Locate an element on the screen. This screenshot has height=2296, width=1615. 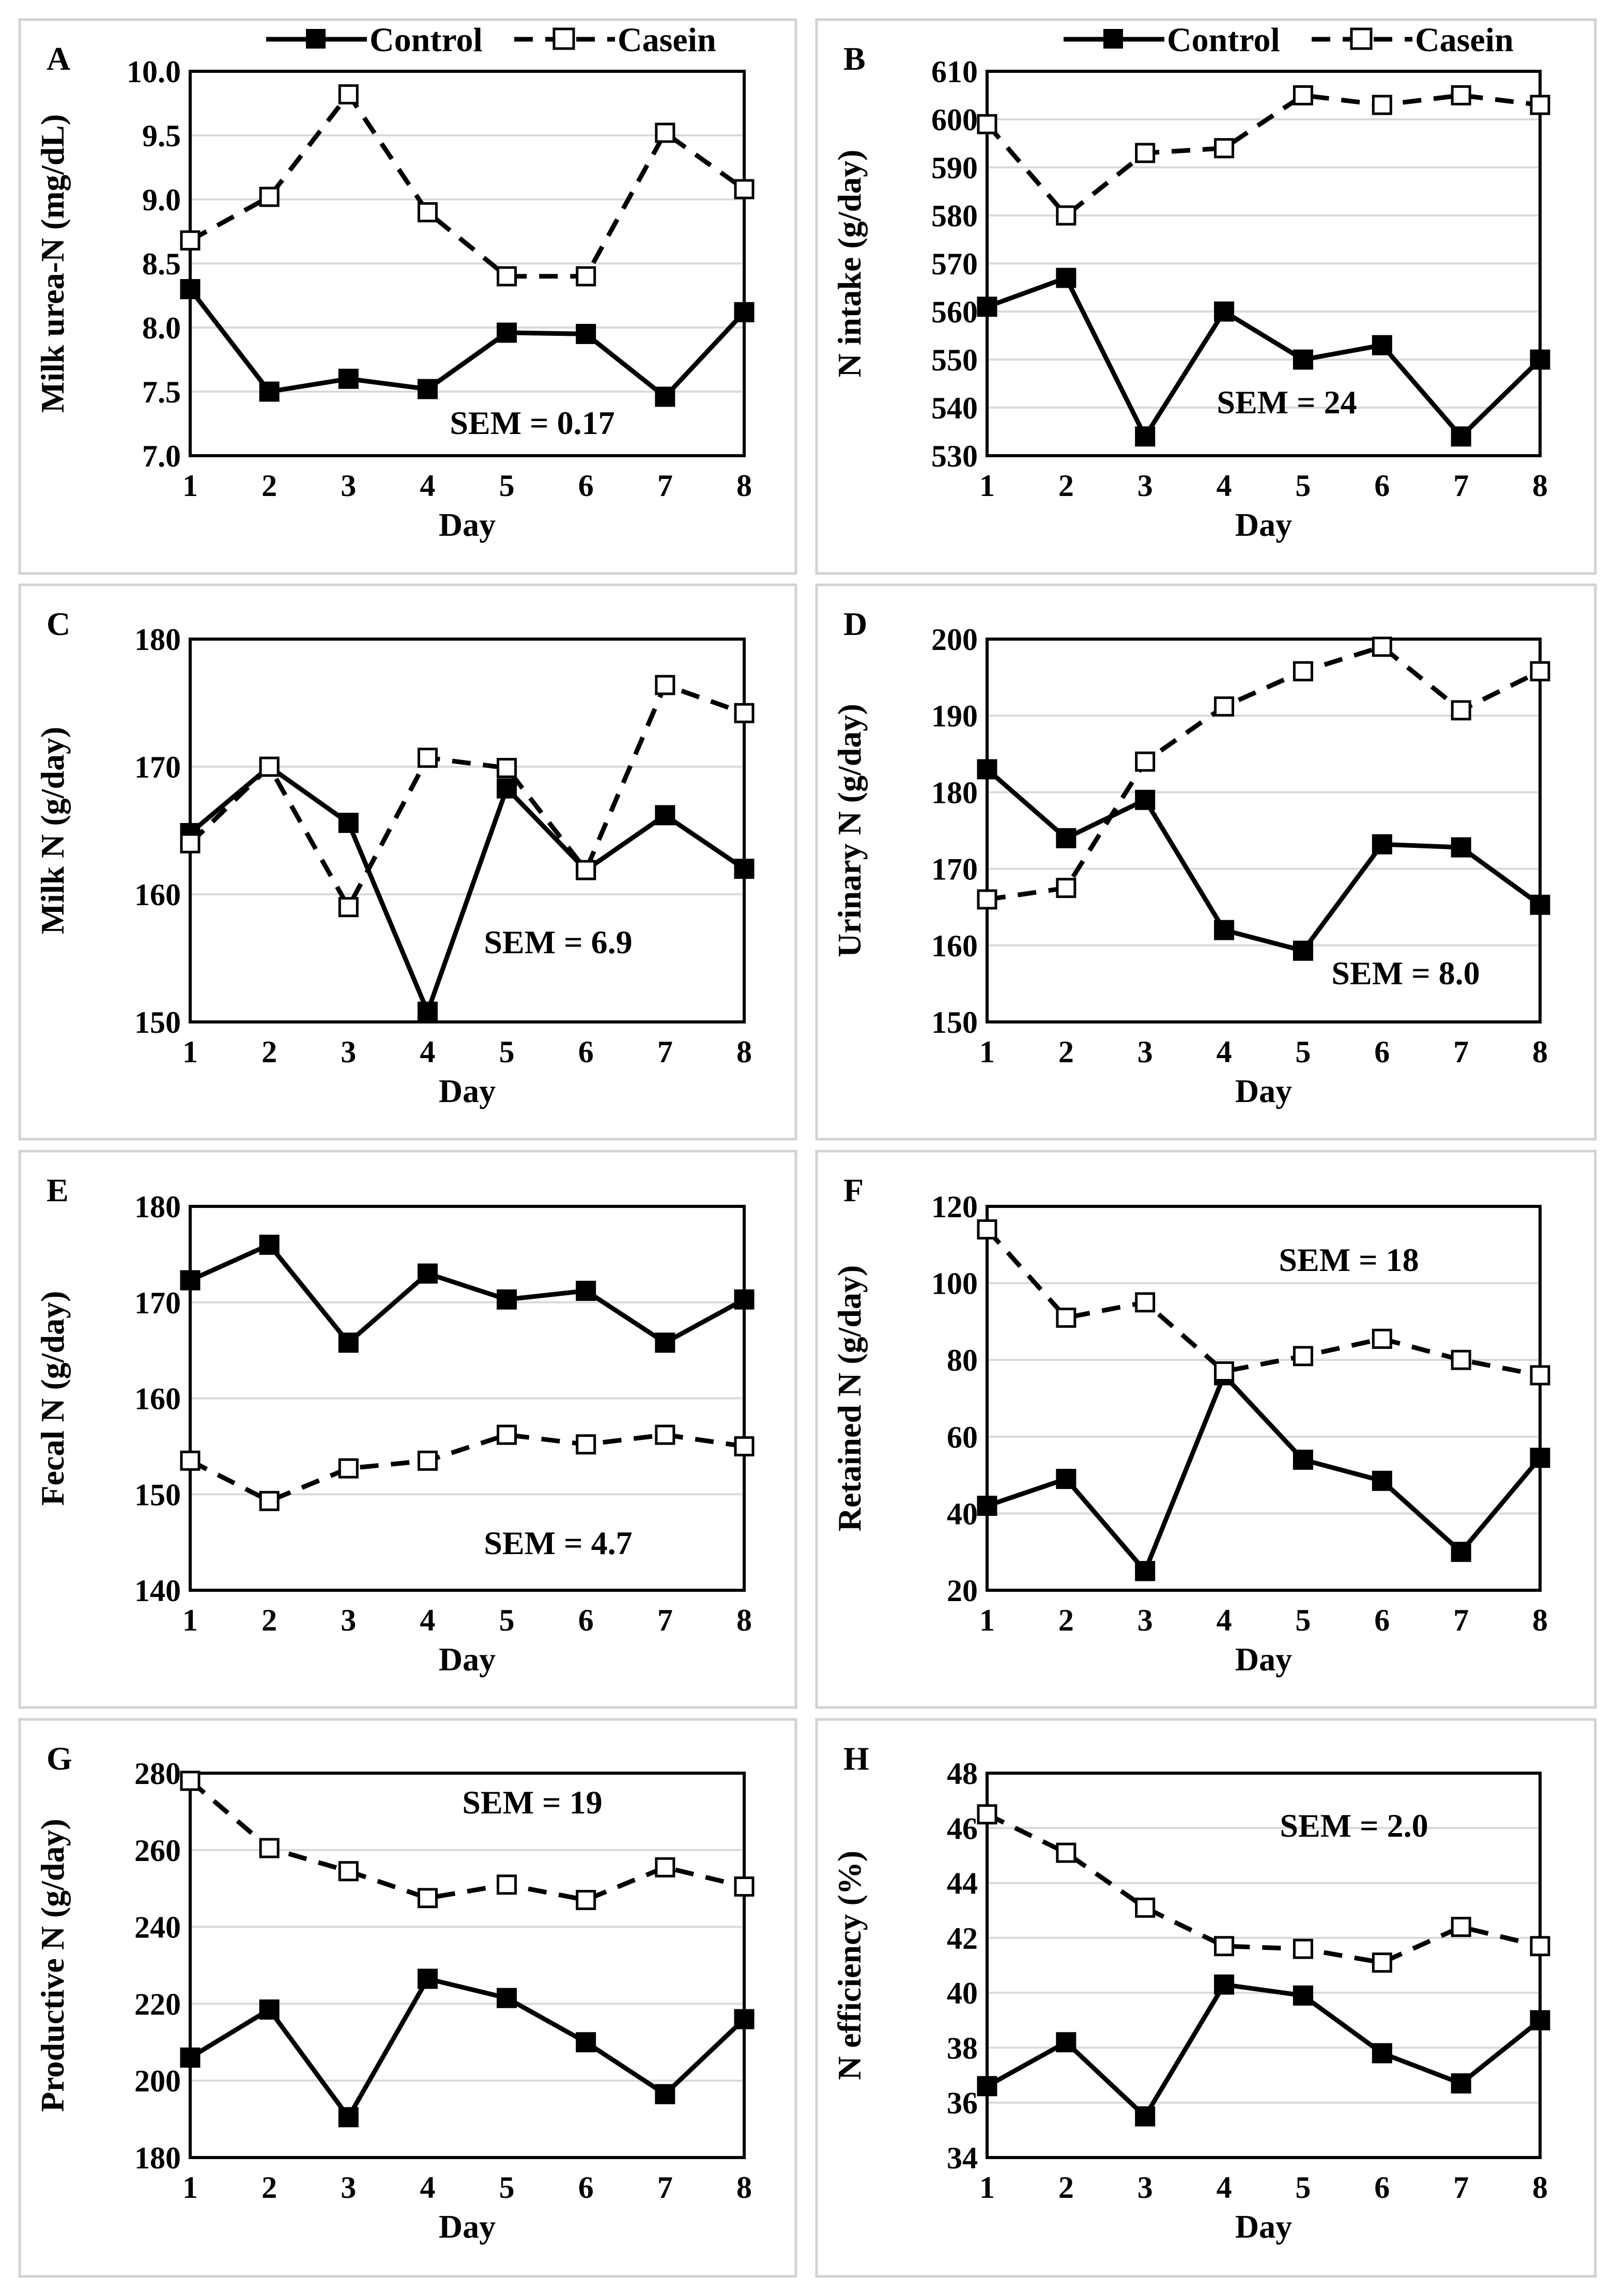
legend-top-right: Control Casein is located at coordinates (1289, 40).